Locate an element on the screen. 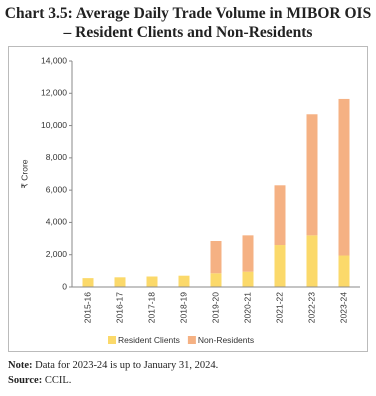 The image size is (376, 396). legend-label: Non-Residents is located at coordinates (226, 340).